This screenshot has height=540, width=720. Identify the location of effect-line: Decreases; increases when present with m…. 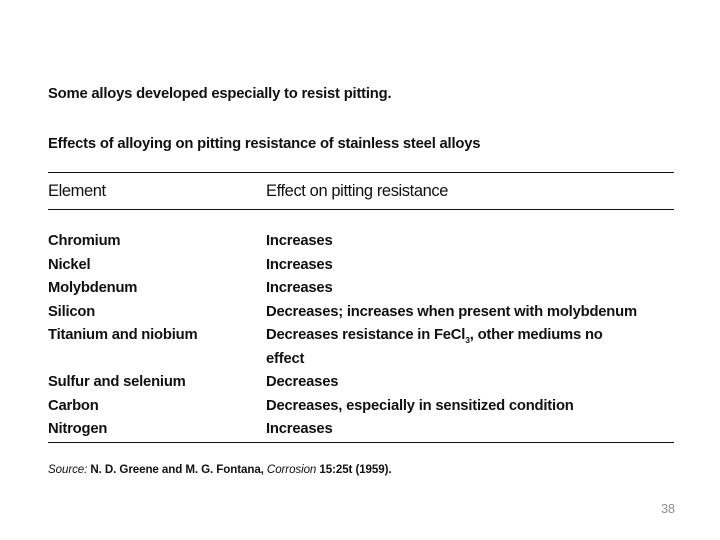
(451, 311).